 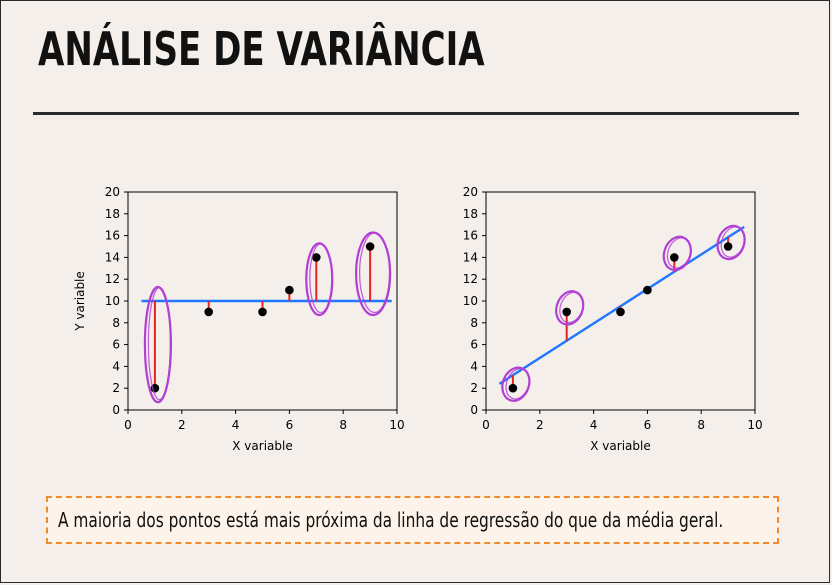 I want to click on title-divider, so click(x=416, y=113).